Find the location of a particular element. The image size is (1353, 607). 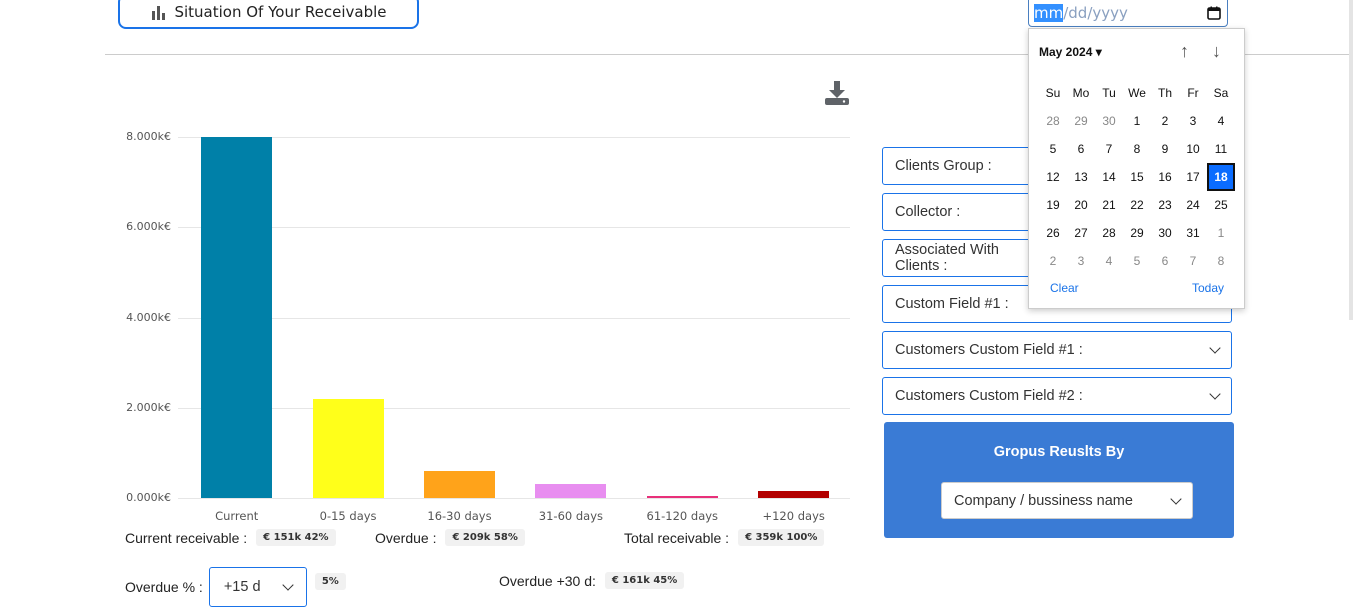

filter-label: Associated With Clients : is located at coordinates (947, 258).